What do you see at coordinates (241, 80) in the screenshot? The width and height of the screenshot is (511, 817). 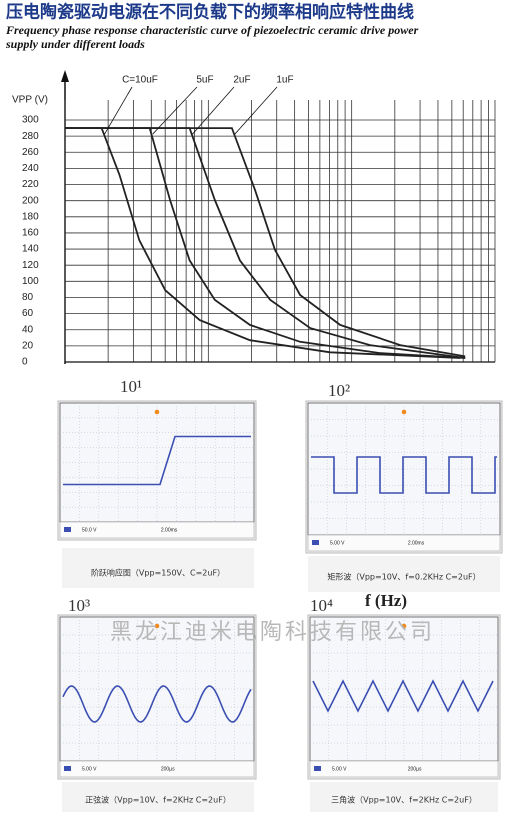 I see `legend-label: 2uF` at bounding box center [241, 80].